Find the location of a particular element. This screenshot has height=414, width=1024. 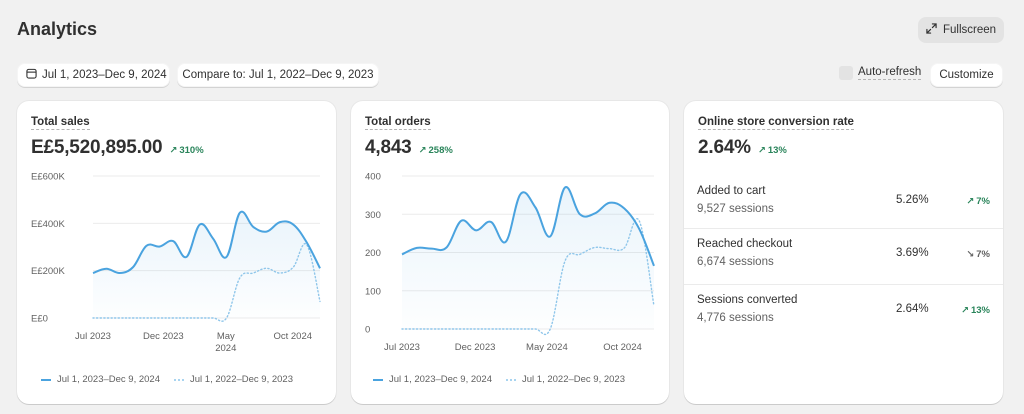

row-change: ↗ 7% is located at coordinates (978, 201).